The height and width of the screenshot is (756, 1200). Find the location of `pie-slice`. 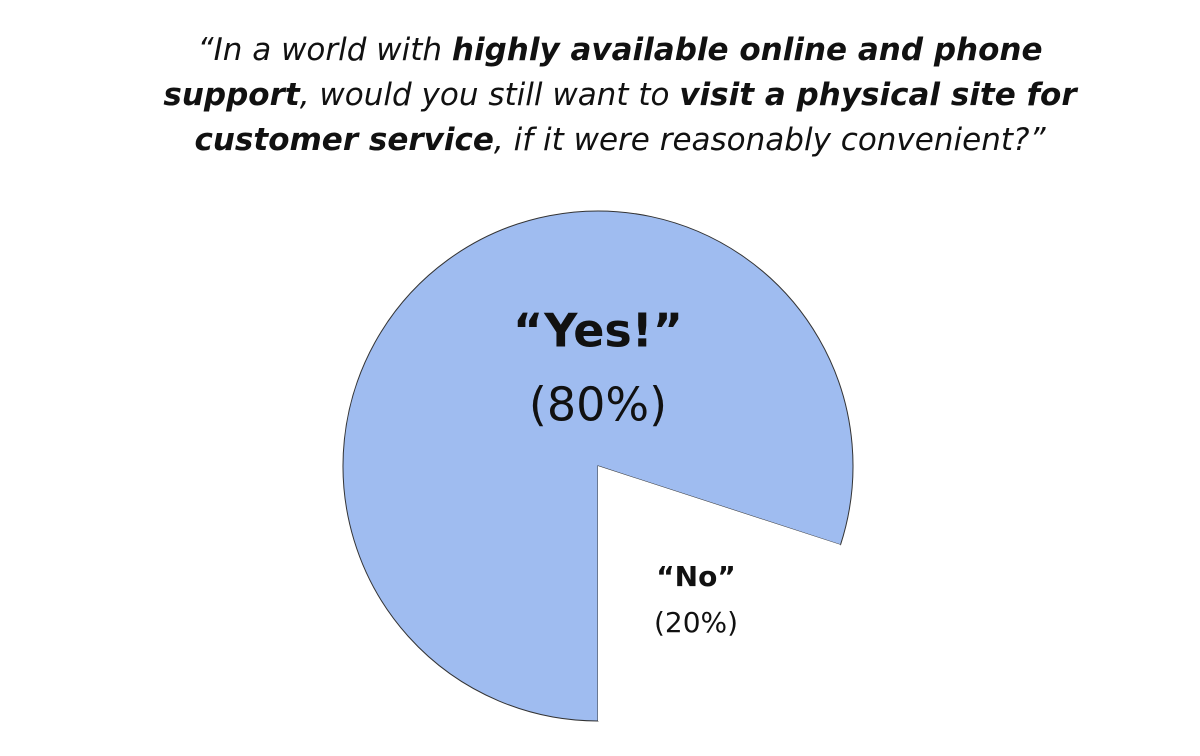

pie-slice is located at coordinates (719, 593).